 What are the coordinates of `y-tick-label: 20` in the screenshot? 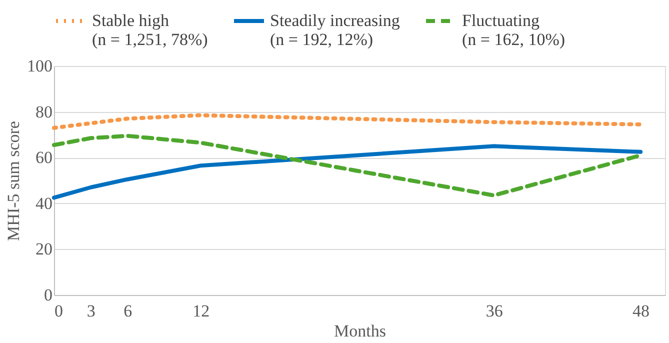 It's located at (44, 249).